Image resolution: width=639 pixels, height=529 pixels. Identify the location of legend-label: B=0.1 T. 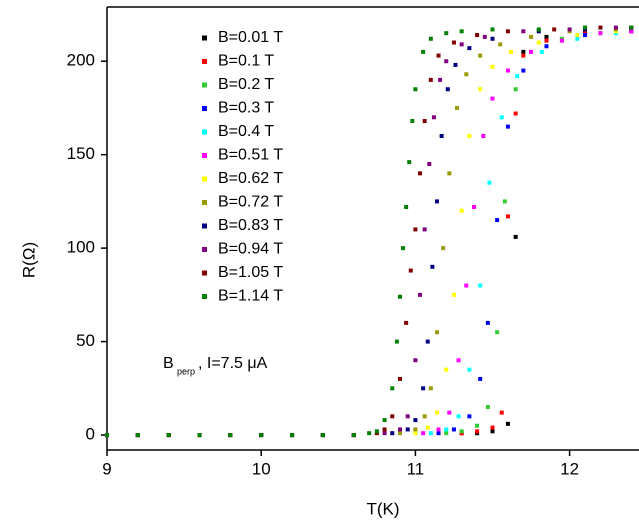
(246, 61).